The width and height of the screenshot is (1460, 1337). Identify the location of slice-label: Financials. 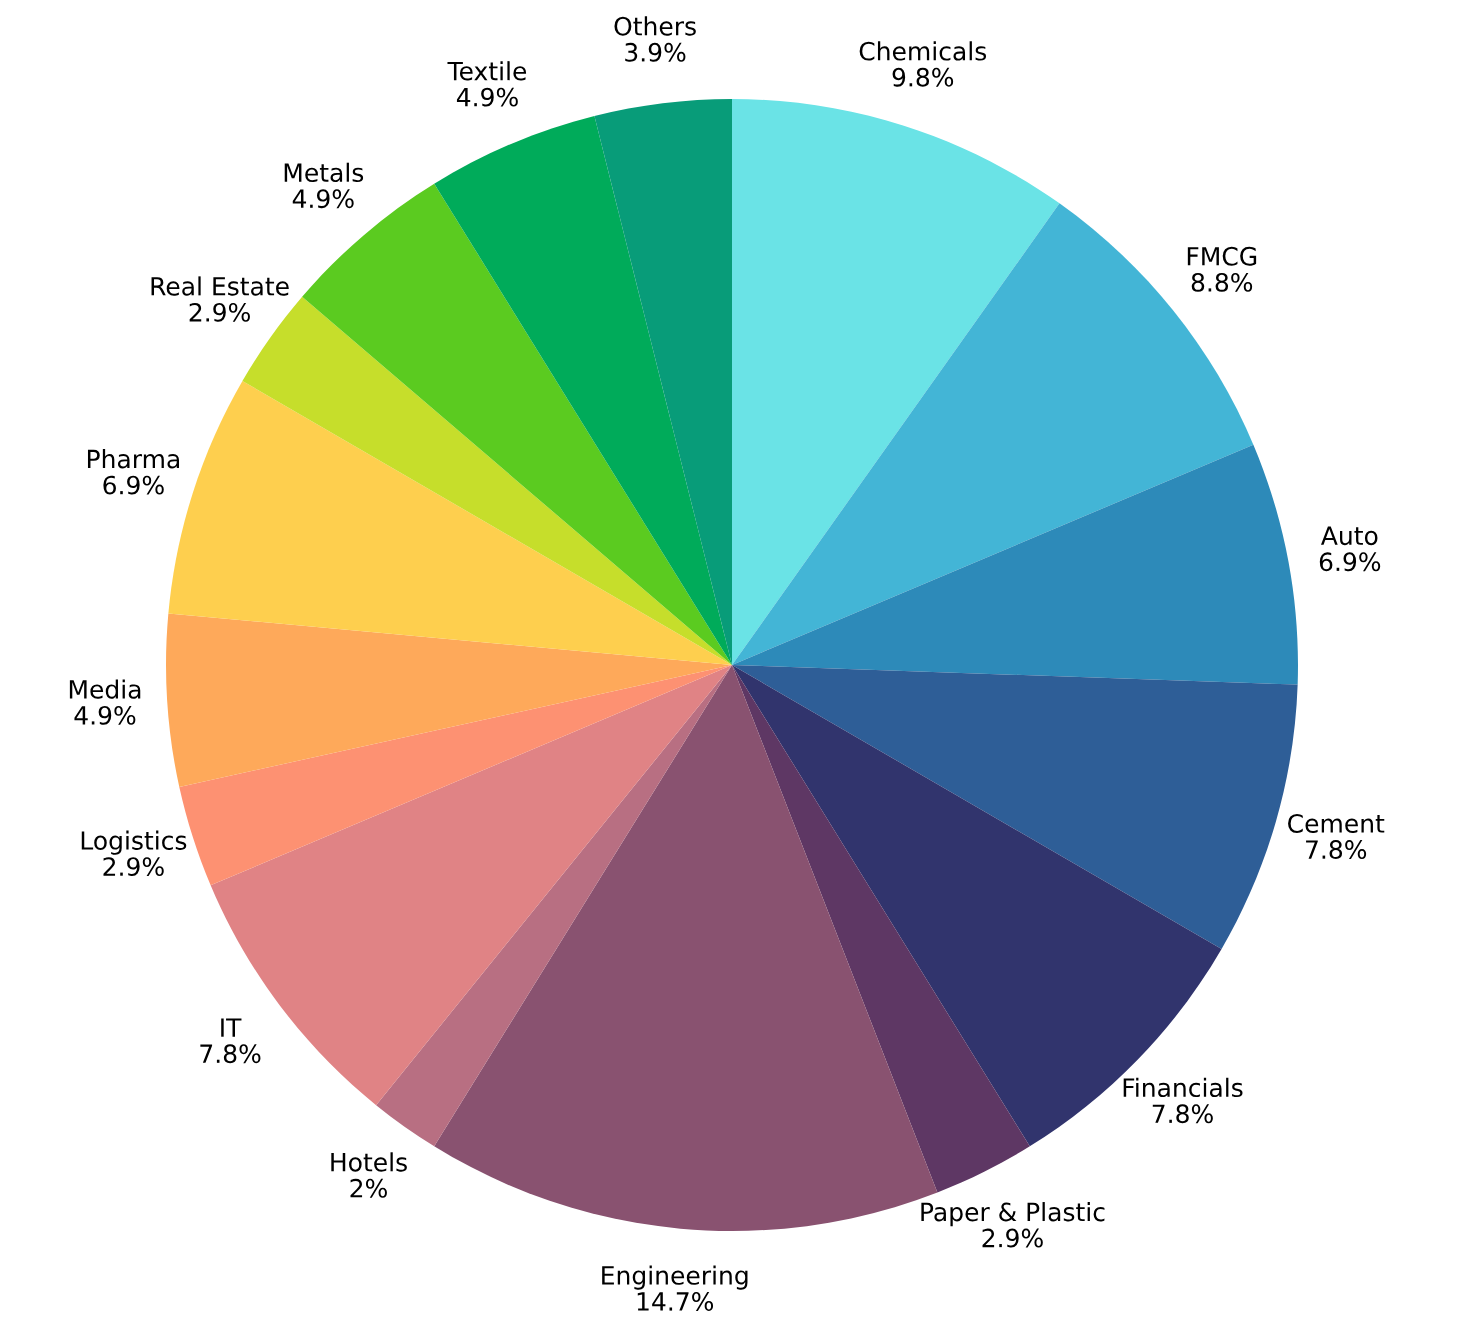
(1183, 1087).